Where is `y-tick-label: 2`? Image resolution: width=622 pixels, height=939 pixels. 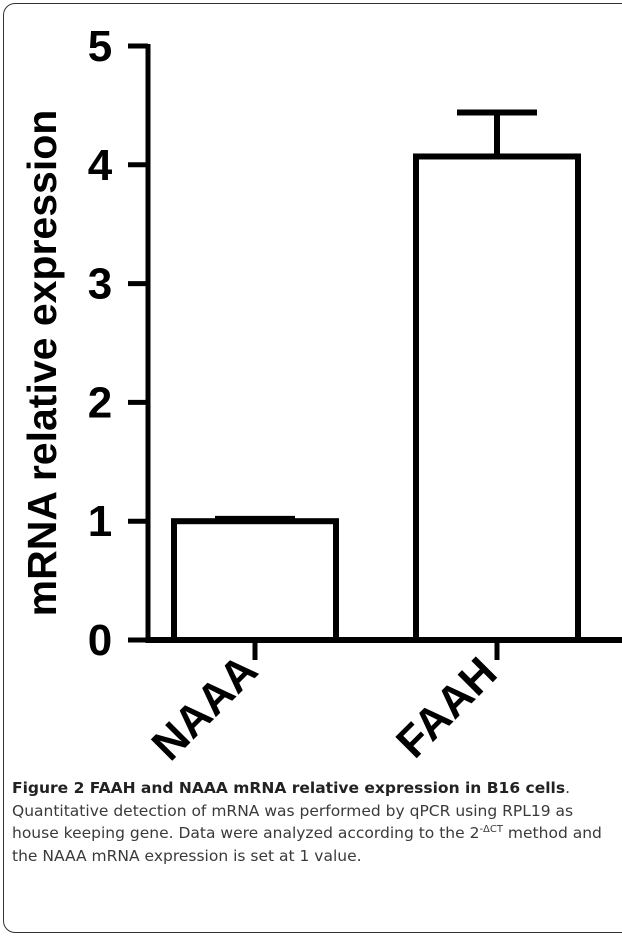
y-tick-label: 2 is located at coordinates (100, 402).